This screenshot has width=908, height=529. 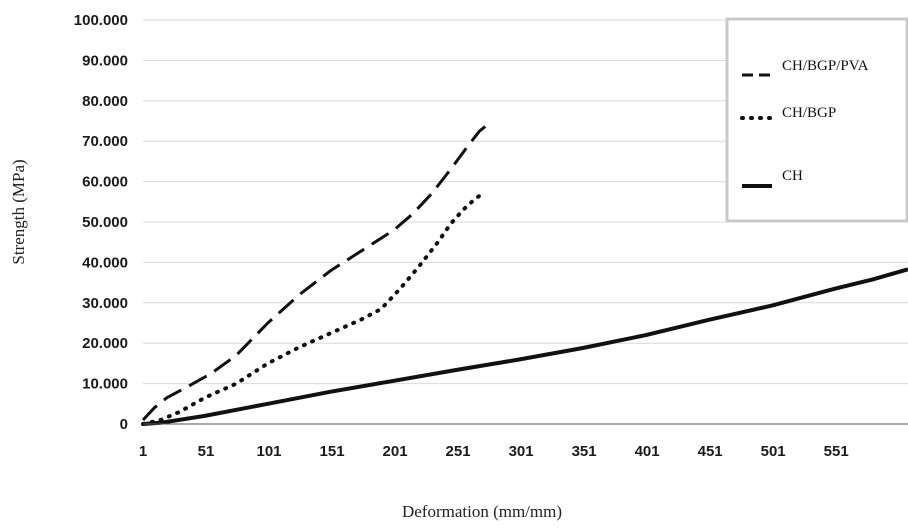 I want to click on x-tick-label: 201, so click(x=395, y=451).